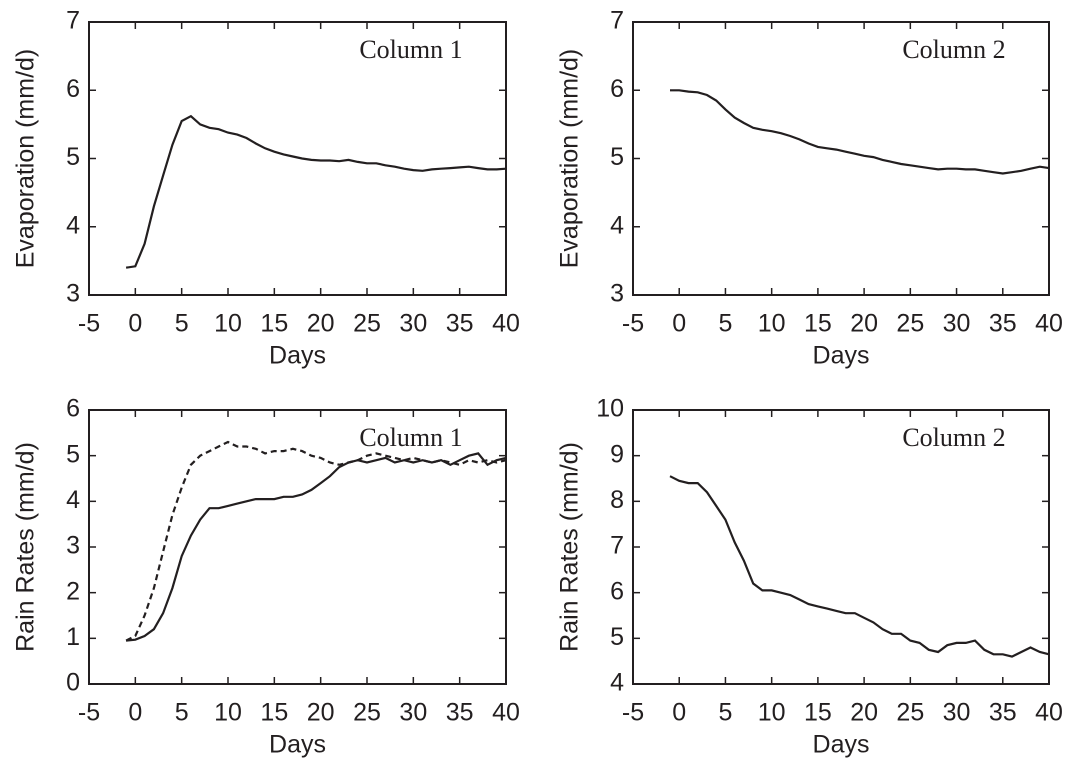  I want to click on y-tick-label: 1, so click(73, 637).